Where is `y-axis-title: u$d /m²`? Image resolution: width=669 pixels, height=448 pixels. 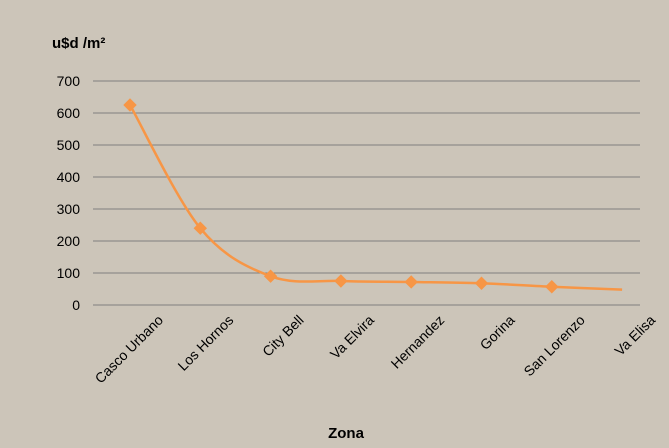
y-axis-title: u$d /m² is located at coordinates (78, 43).